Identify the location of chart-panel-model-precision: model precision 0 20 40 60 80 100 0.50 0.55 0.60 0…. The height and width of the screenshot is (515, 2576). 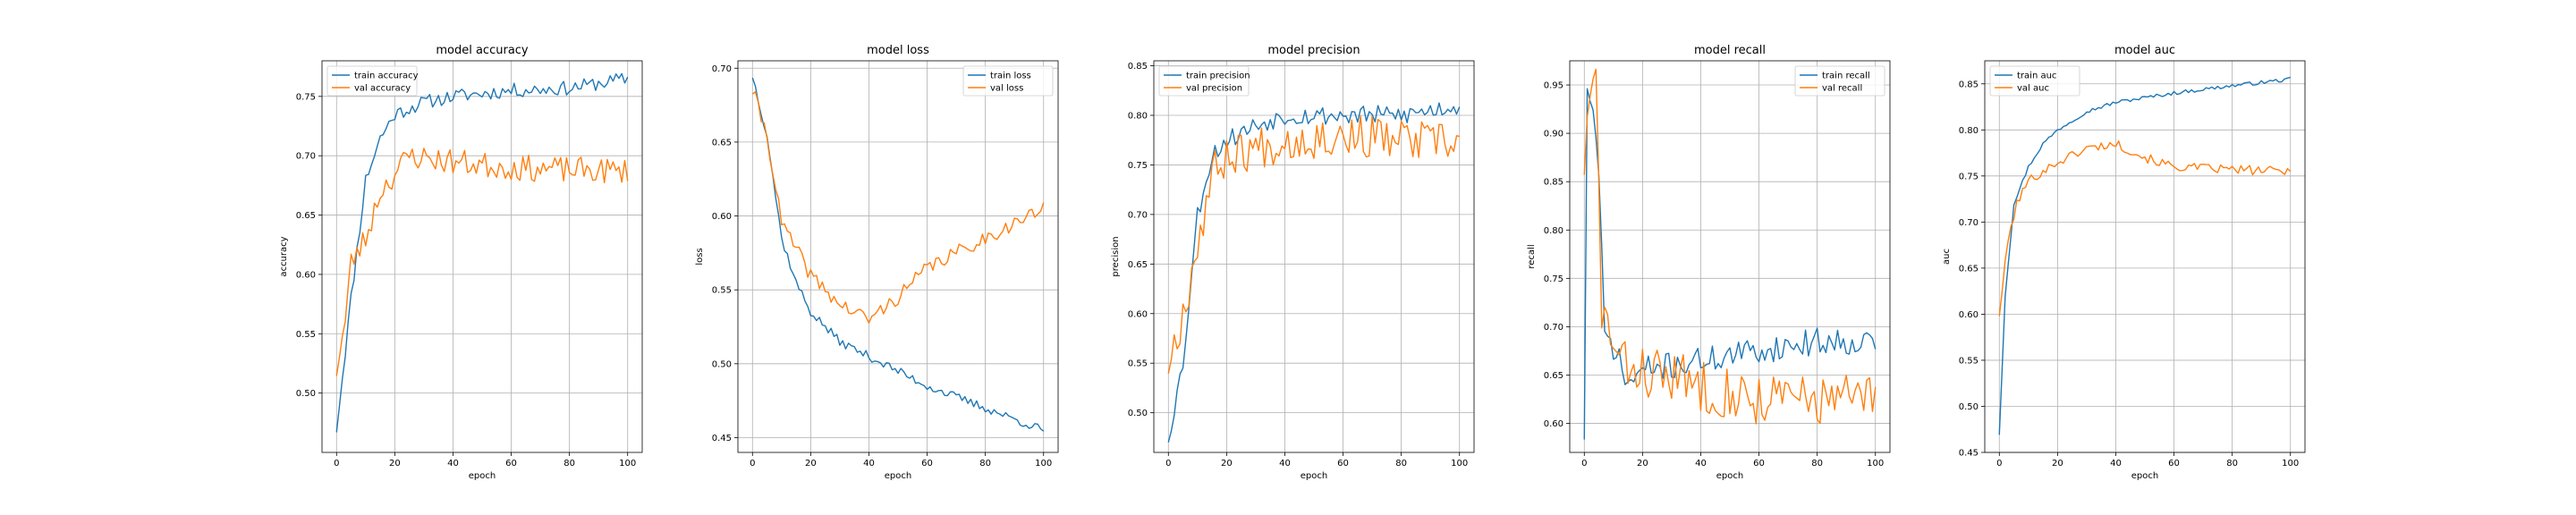
(1293, 262).